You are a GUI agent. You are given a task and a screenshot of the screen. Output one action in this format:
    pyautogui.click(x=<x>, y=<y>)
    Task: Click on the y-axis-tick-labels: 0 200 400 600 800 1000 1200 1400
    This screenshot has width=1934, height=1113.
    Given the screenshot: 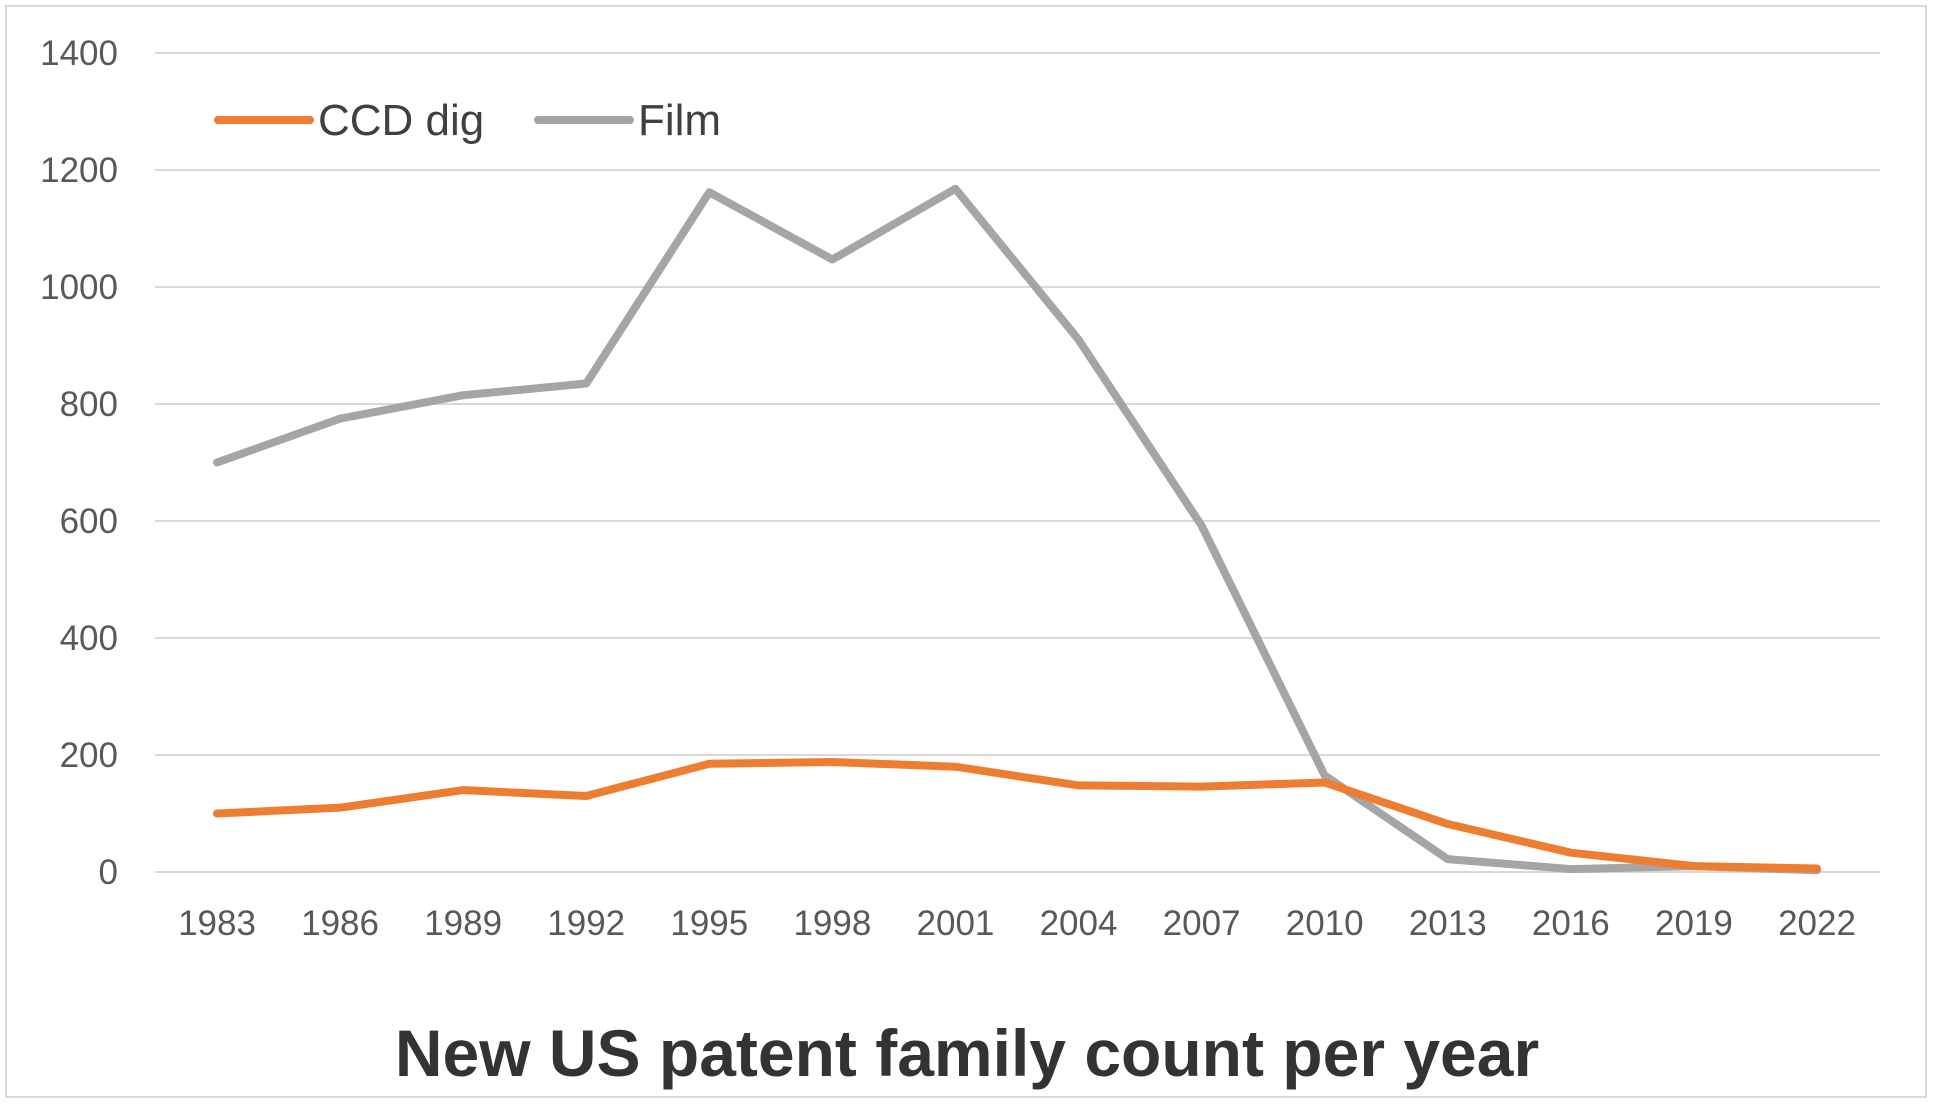 What is the action you would take?
    pyautogui.click(x=79, y=463)
    